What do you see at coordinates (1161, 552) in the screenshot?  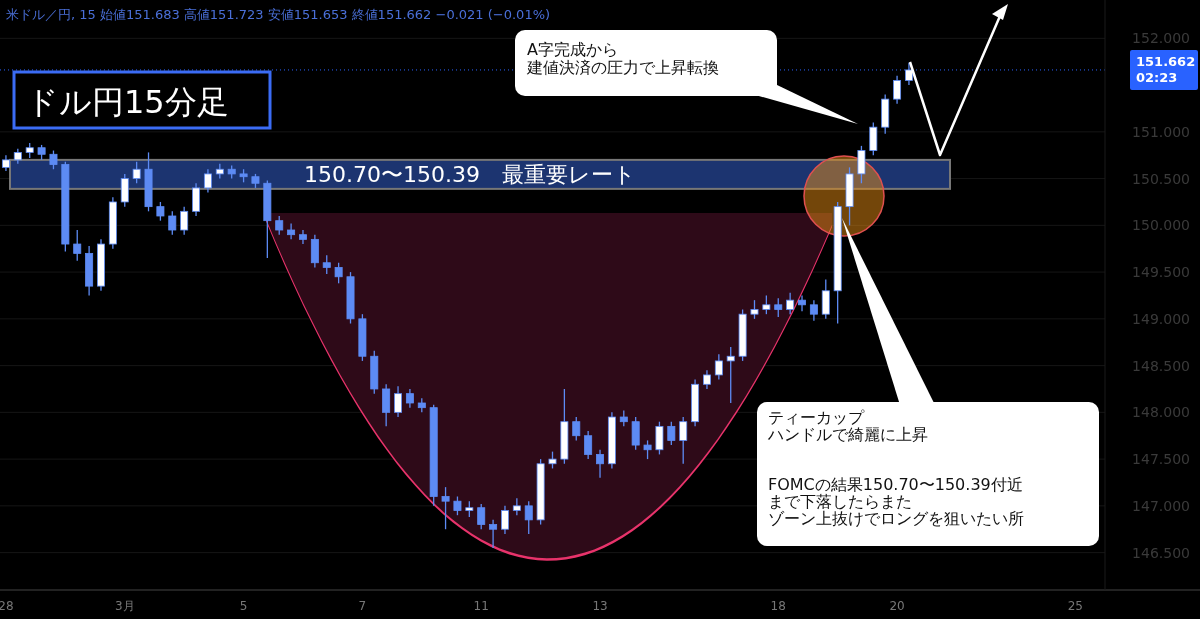 I see `y-tick-label: 146.500` at bounding box center [1161, 552].